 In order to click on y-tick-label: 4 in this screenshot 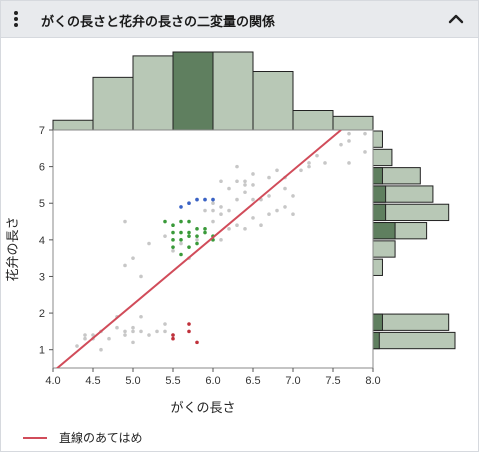, I will do `click(42, 241)`.